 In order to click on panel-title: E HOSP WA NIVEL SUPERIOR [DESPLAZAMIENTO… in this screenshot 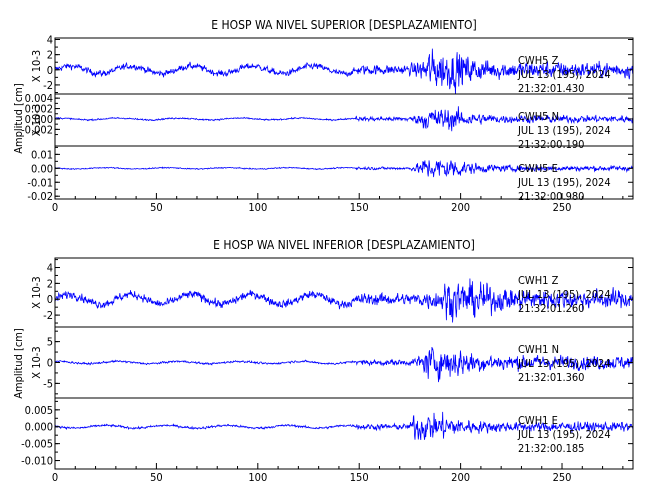, I will do `click(343, 25)`.